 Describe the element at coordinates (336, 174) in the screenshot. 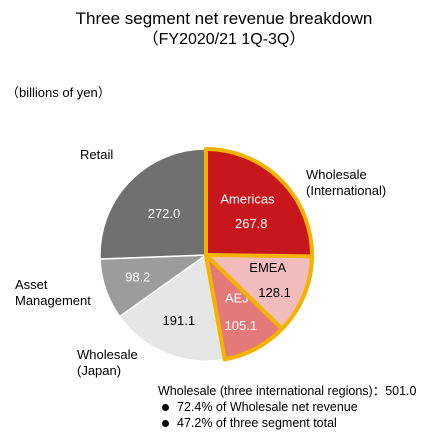

I see `label-wholesale-international-line1: Wholesale` at that location.